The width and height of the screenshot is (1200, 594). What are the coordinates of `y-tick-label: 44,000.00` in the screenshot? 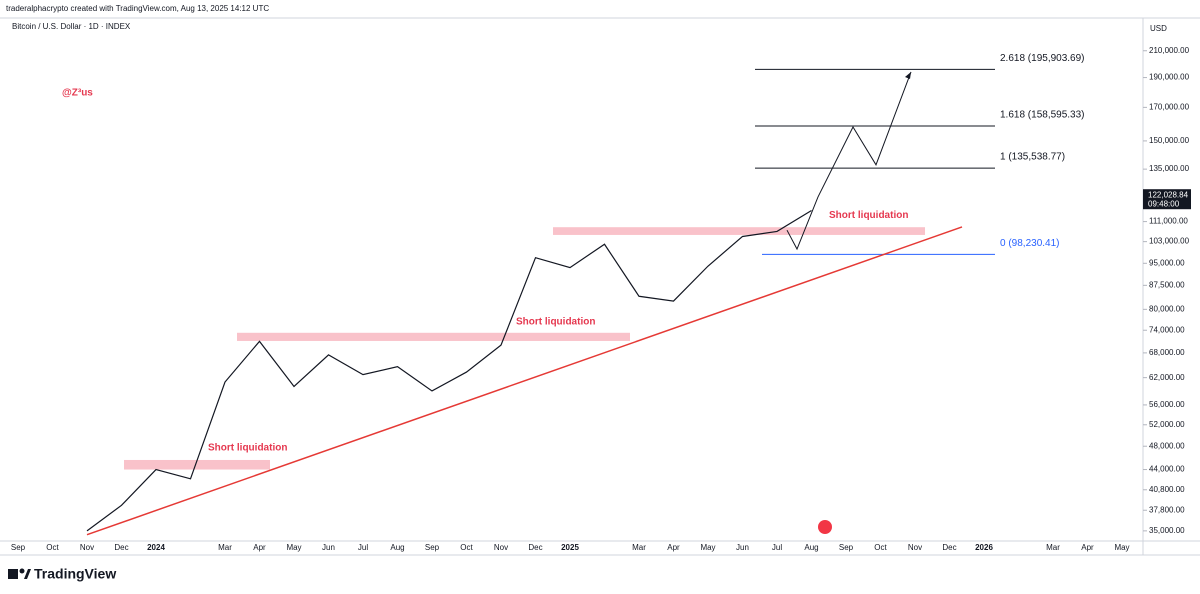 It's located at (1167, 469).